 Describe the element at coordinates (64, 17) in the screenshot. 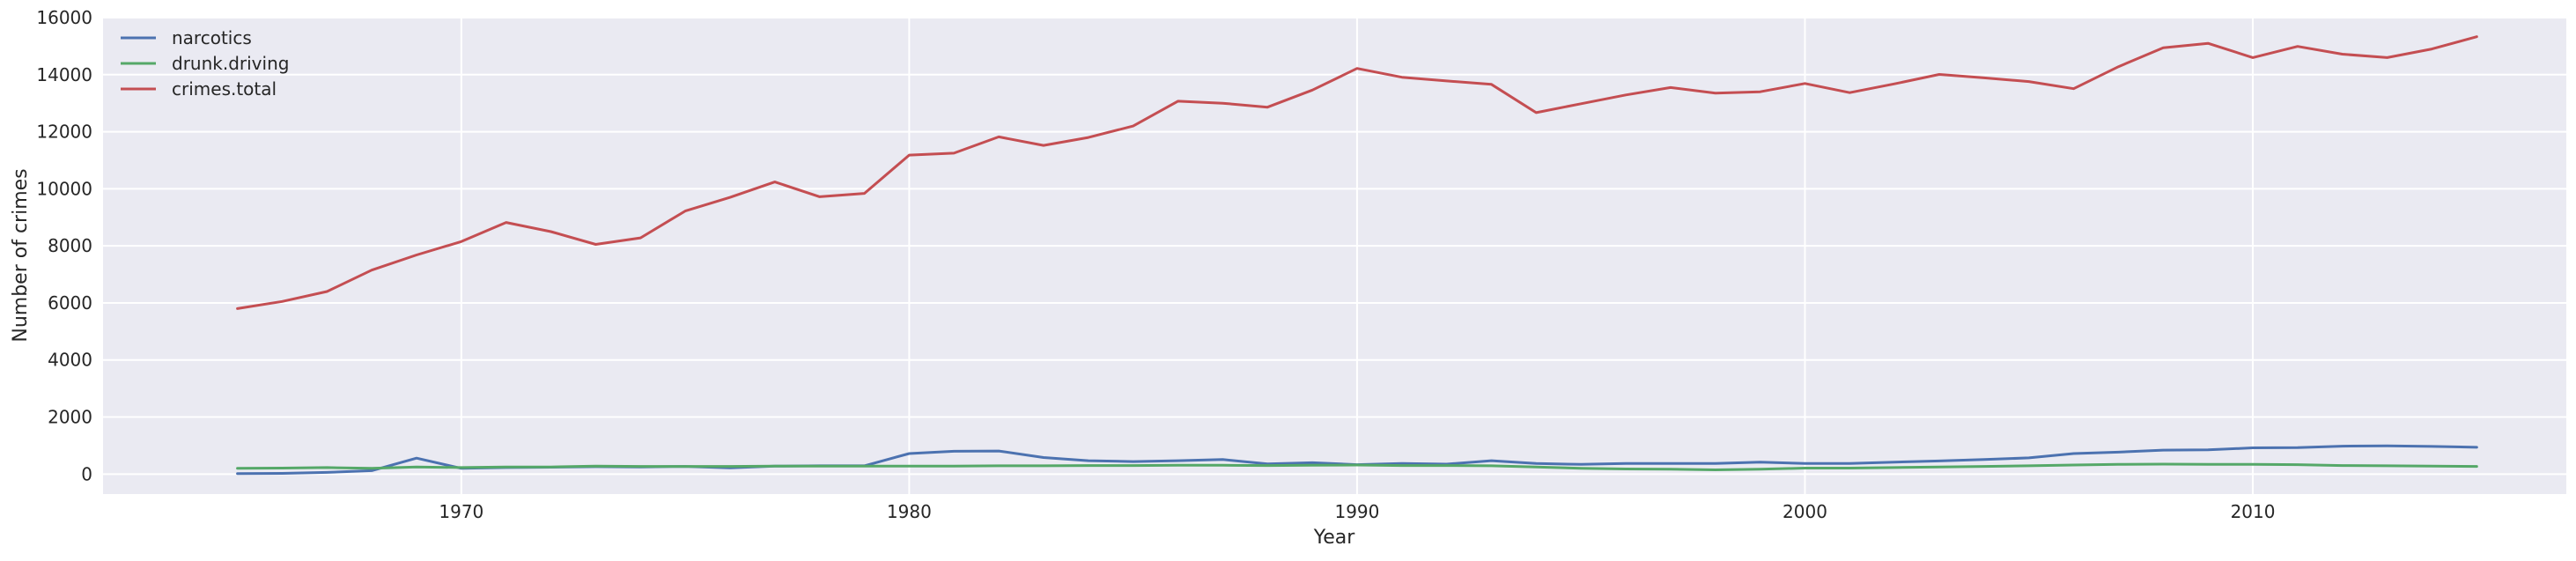

I see `y-tick-label: 16000` at that location.